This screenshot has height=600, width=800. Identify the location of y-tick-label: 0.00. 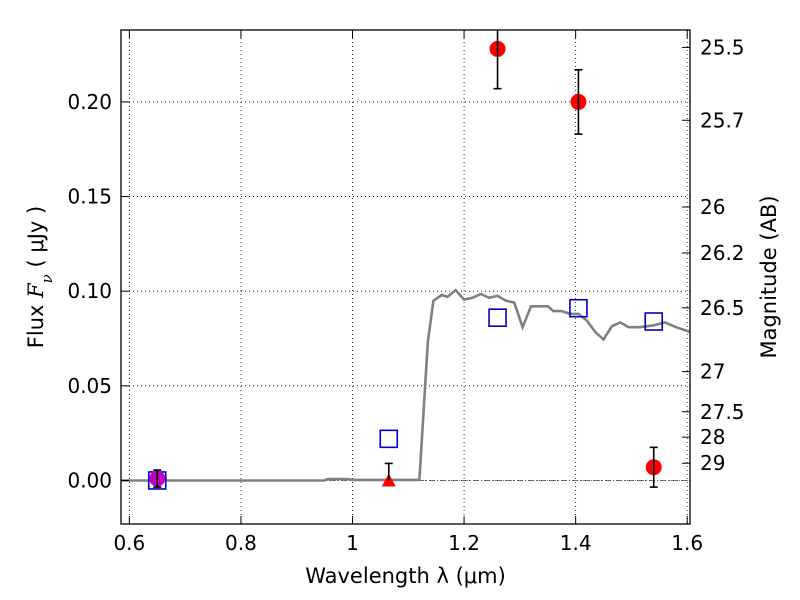
(89, 480).